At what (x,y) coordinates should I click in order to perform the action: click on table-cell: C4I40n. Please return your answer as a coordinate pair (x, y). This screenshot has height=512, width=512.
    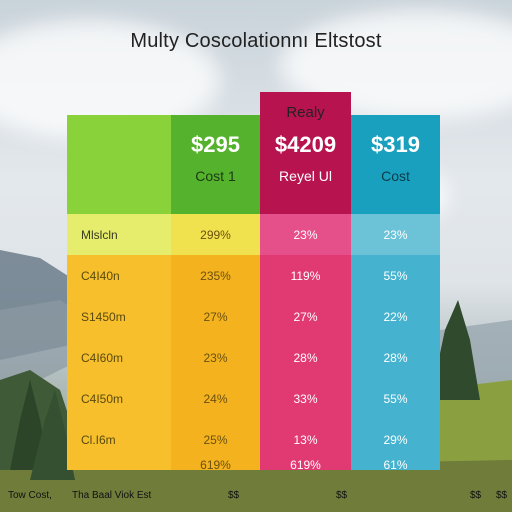
    Looking at the image, I should click on (119, 275).